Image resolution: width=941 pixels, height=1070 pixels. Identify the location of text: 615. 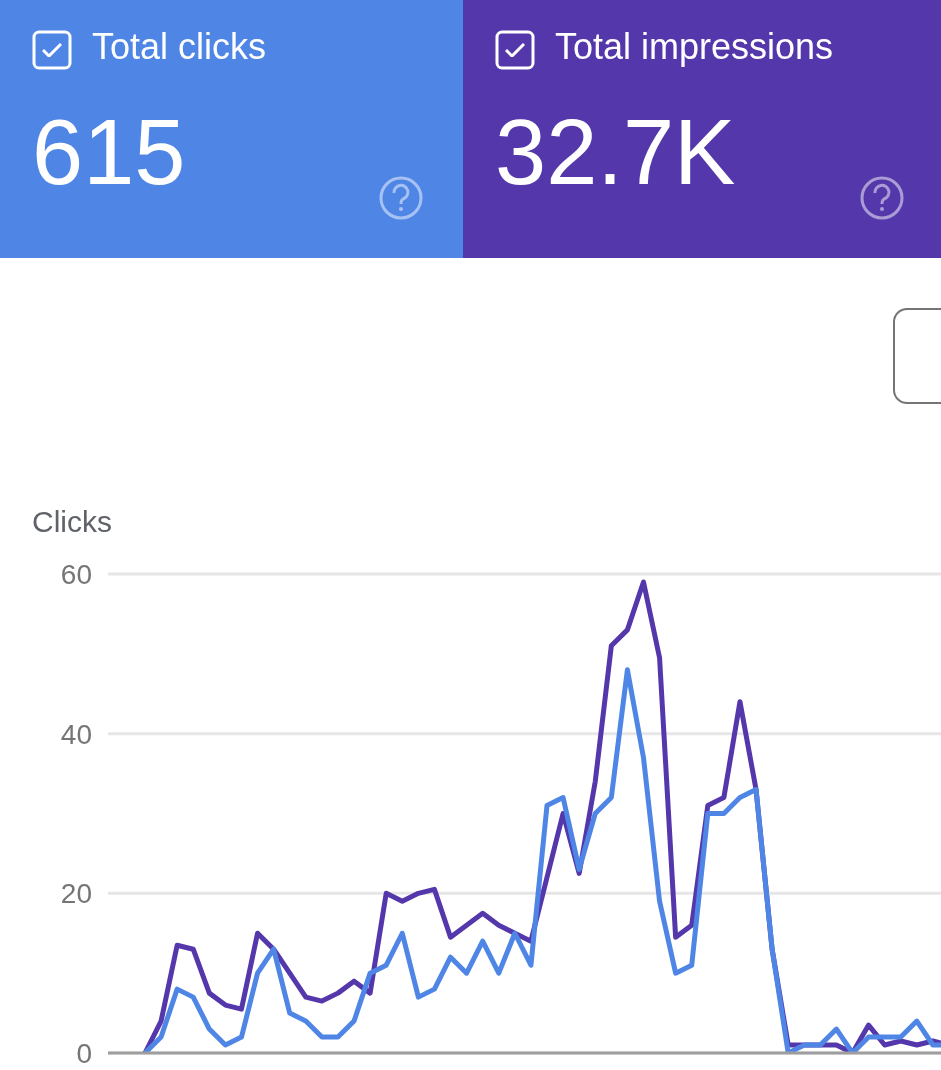
(109, 152).